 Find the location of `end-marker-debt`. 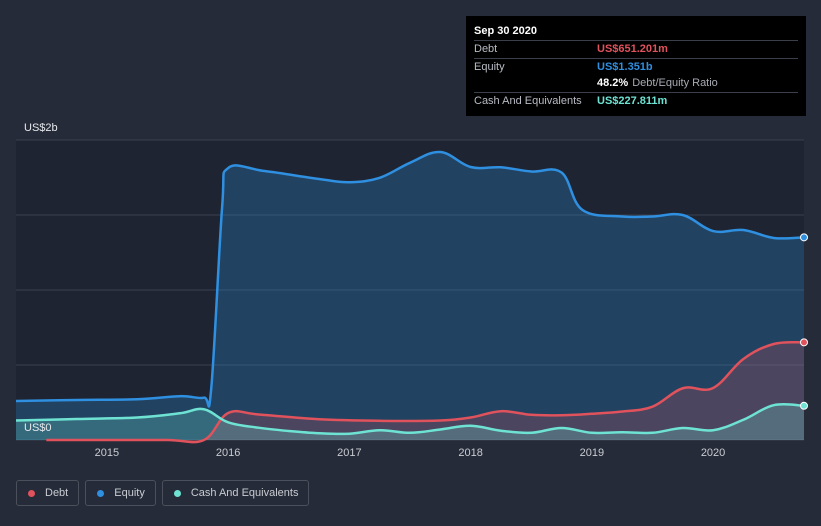

end-marker-debt is located at coordinates (804, 342).